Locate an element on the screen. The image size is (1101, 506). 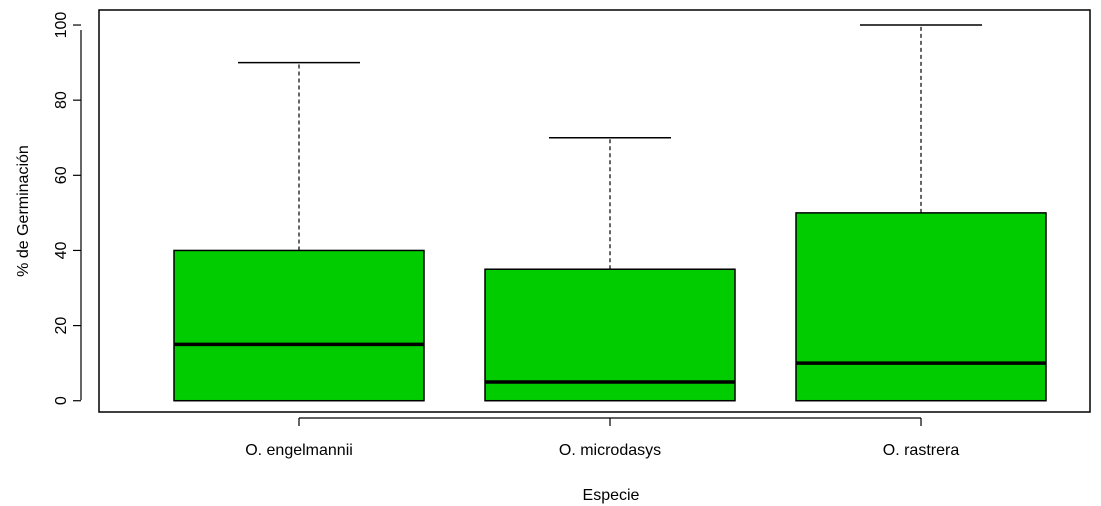
y-tick-label: 20 is located at coordinates (61, 326).